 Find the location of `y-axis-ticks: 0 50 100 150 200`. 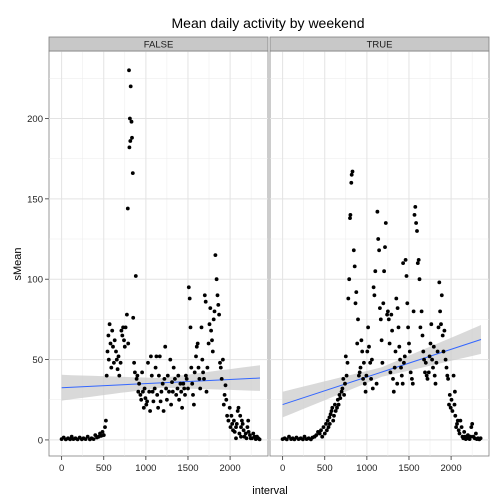

y-axis-ticks: 0 50 100 150 200 is located at coordinates (38, 280).